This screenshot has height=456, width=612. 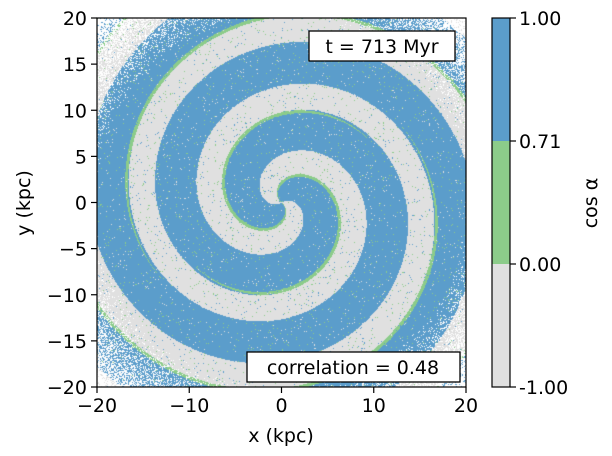 I want to click on x-axis: −20 −10 0 10 20, so click(x=277, y=402).